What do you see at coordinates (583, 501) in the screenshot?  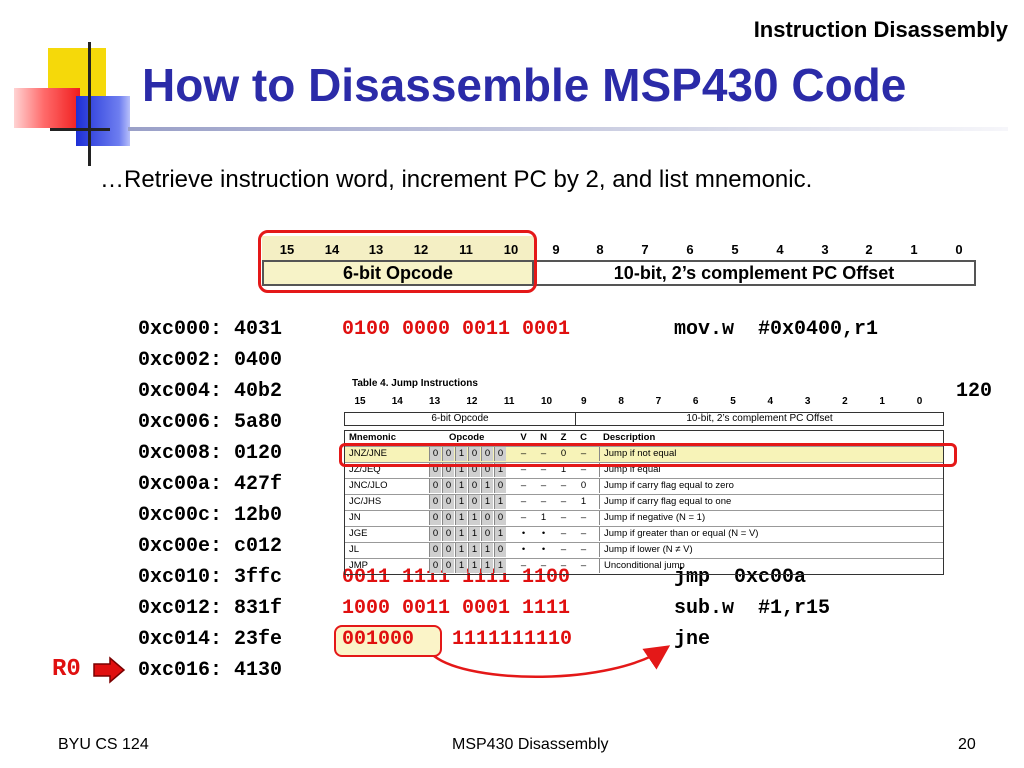 I see `row-flag-c: 1` at bounding box center [583, 501].